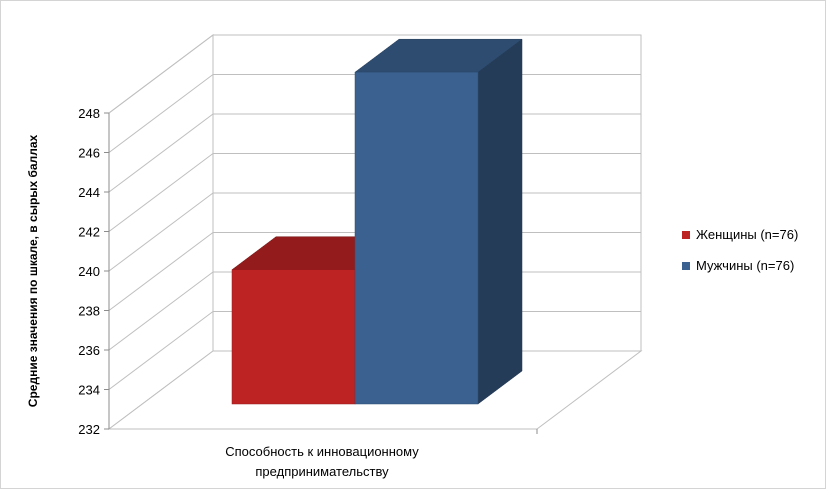 The height and width of the screenshot is (495, 827). I want to click on bar-side-face, so click(500, 221).